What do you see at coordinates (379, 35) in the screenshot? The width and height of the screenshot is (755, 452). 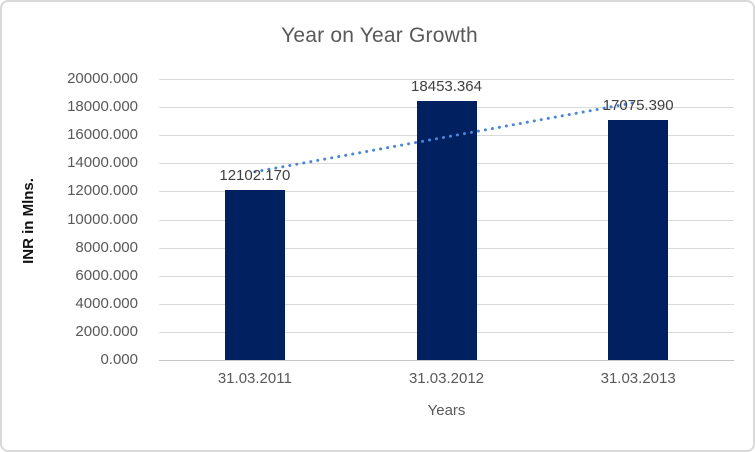 I see `chart-title: Year on Year Growth` at bounding box center [379, 35].